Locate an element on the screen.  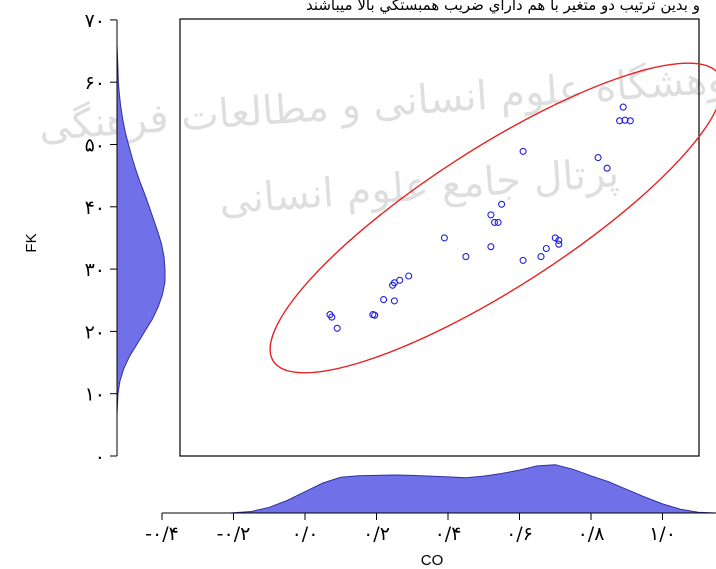
y-density-curve is located at coordinates (141, 230).